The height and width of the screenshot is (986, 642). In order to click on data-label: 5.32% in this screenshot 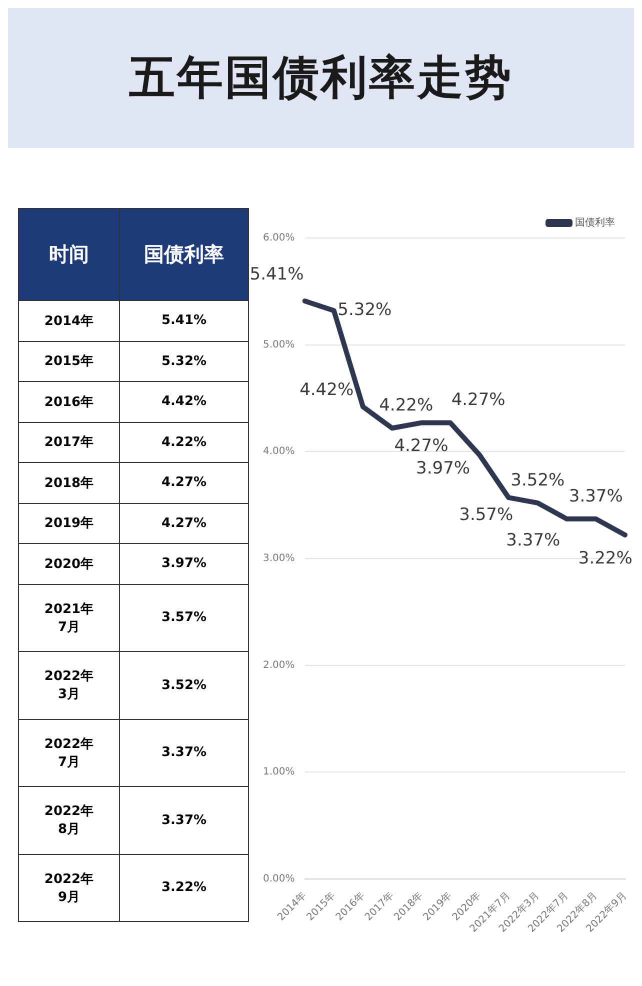, I will do `click(365, 310)`.